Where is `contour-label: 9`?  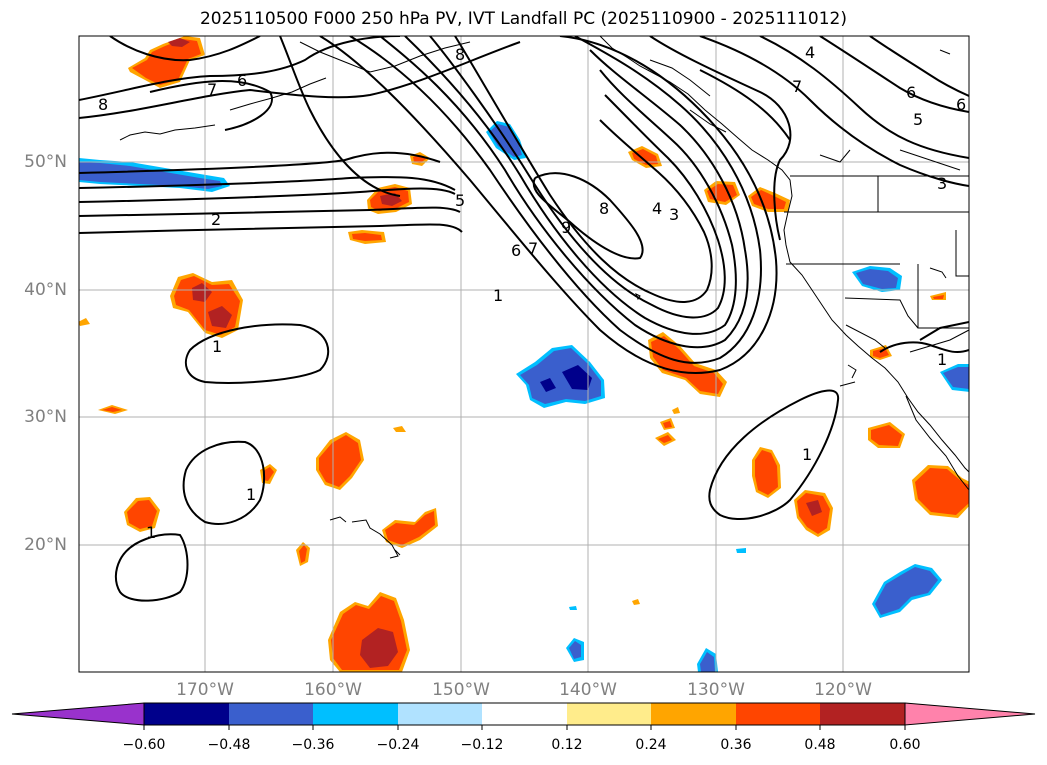 contour-label: 9 is located at coordinates (566, 227).